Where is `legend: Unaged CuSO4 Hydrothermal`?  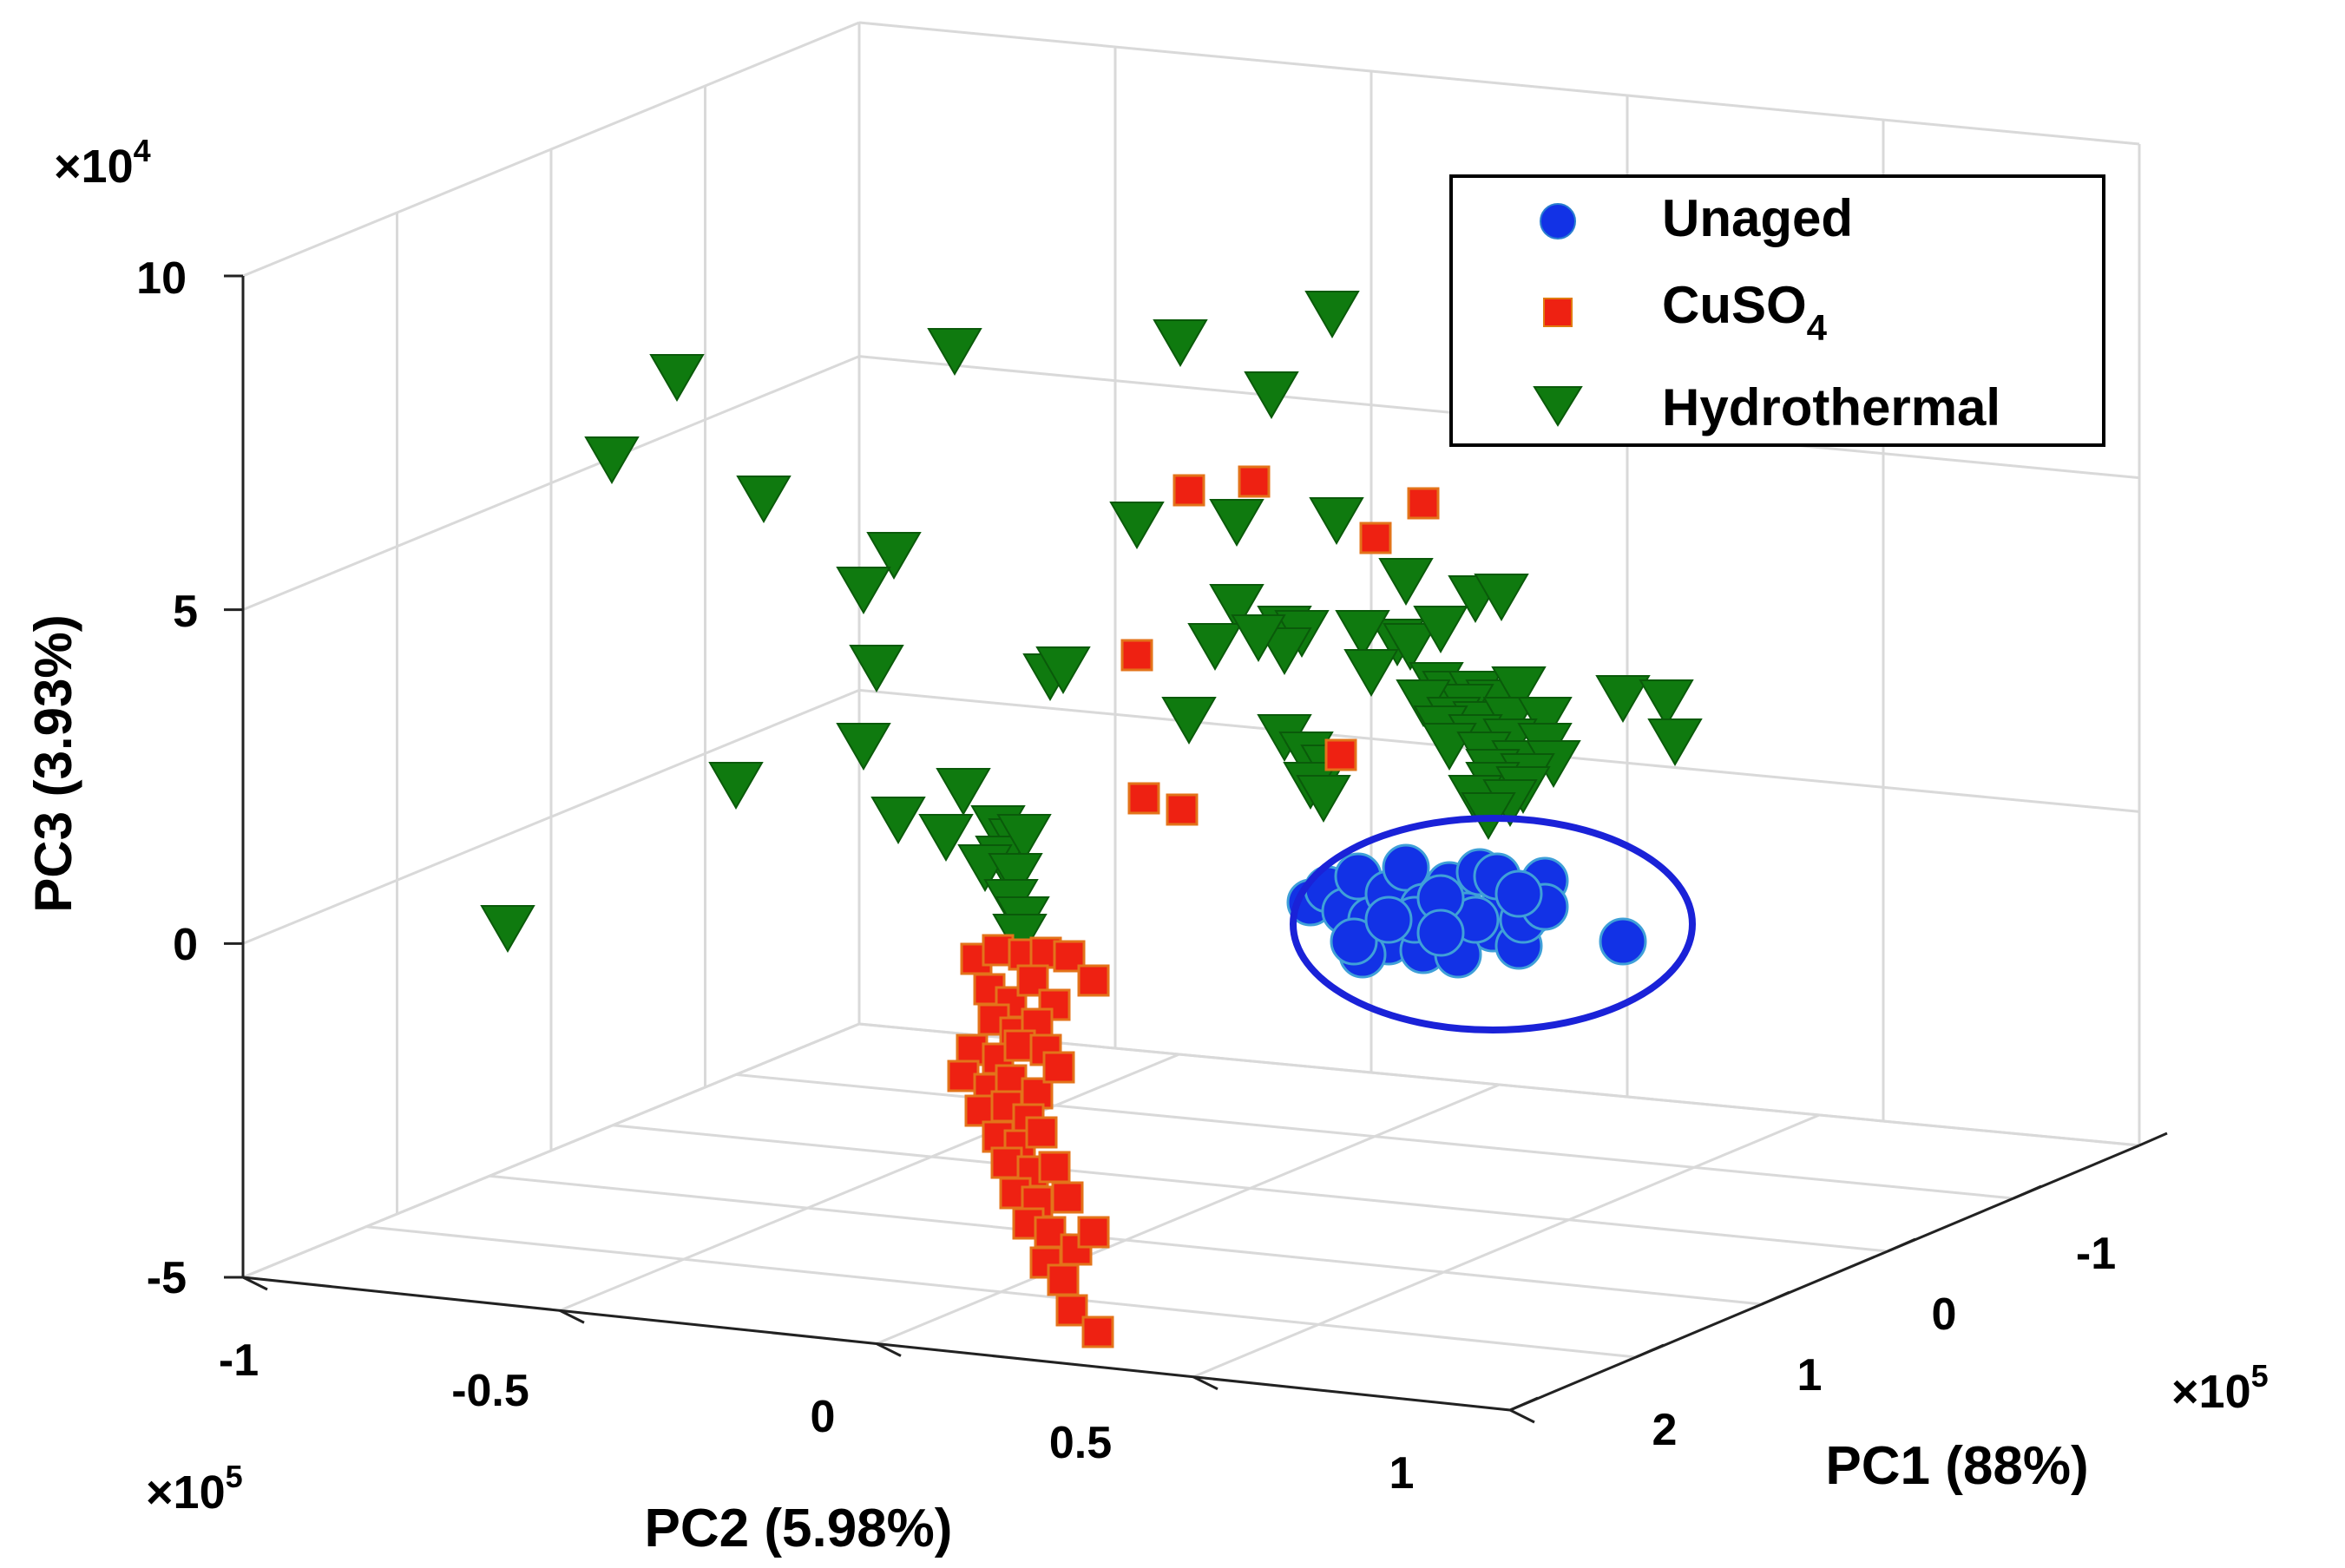
legend: Unaged CuSO4 Hydrothermal is located at coordinates (1777, 310).